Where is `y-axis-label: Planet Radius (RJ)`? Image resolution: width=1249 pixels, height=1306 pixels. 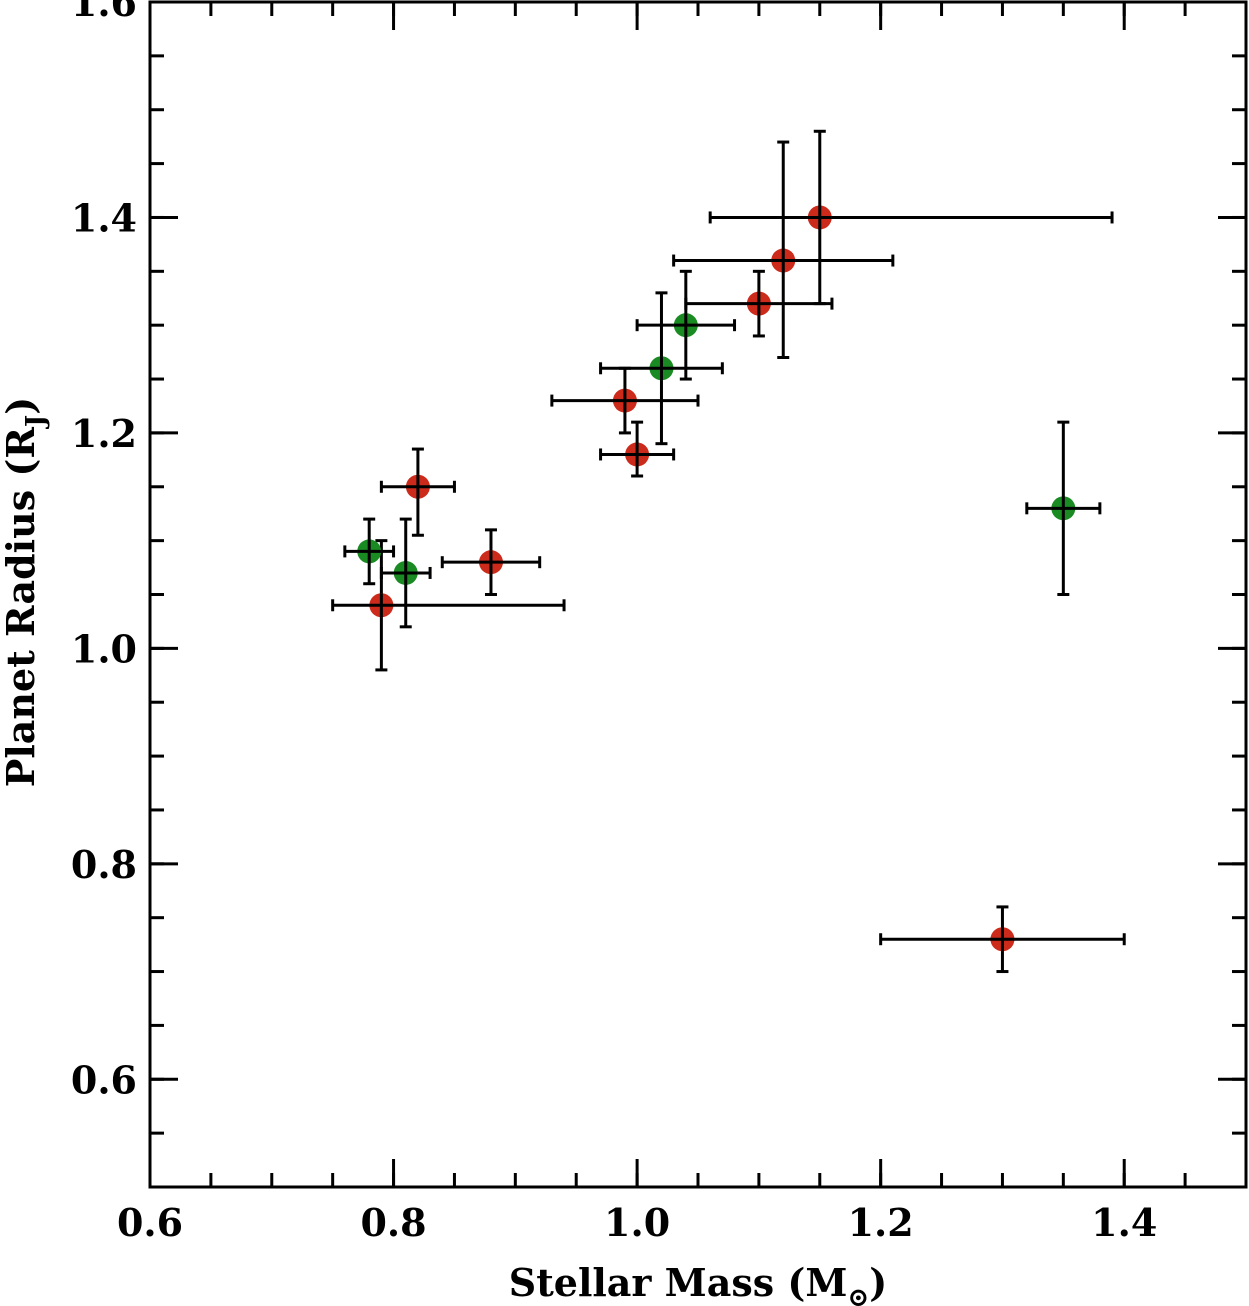 y-axis-label: Planet Radius (RJ) is located at coordinates (25, 592).